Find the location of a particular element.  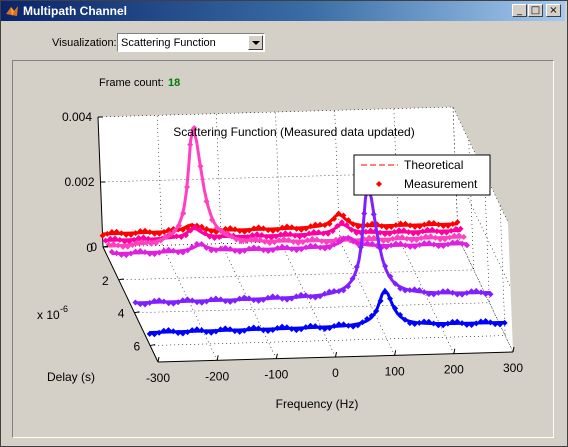

z-tick-label: 0.004 is located at coordinates (77, 117).